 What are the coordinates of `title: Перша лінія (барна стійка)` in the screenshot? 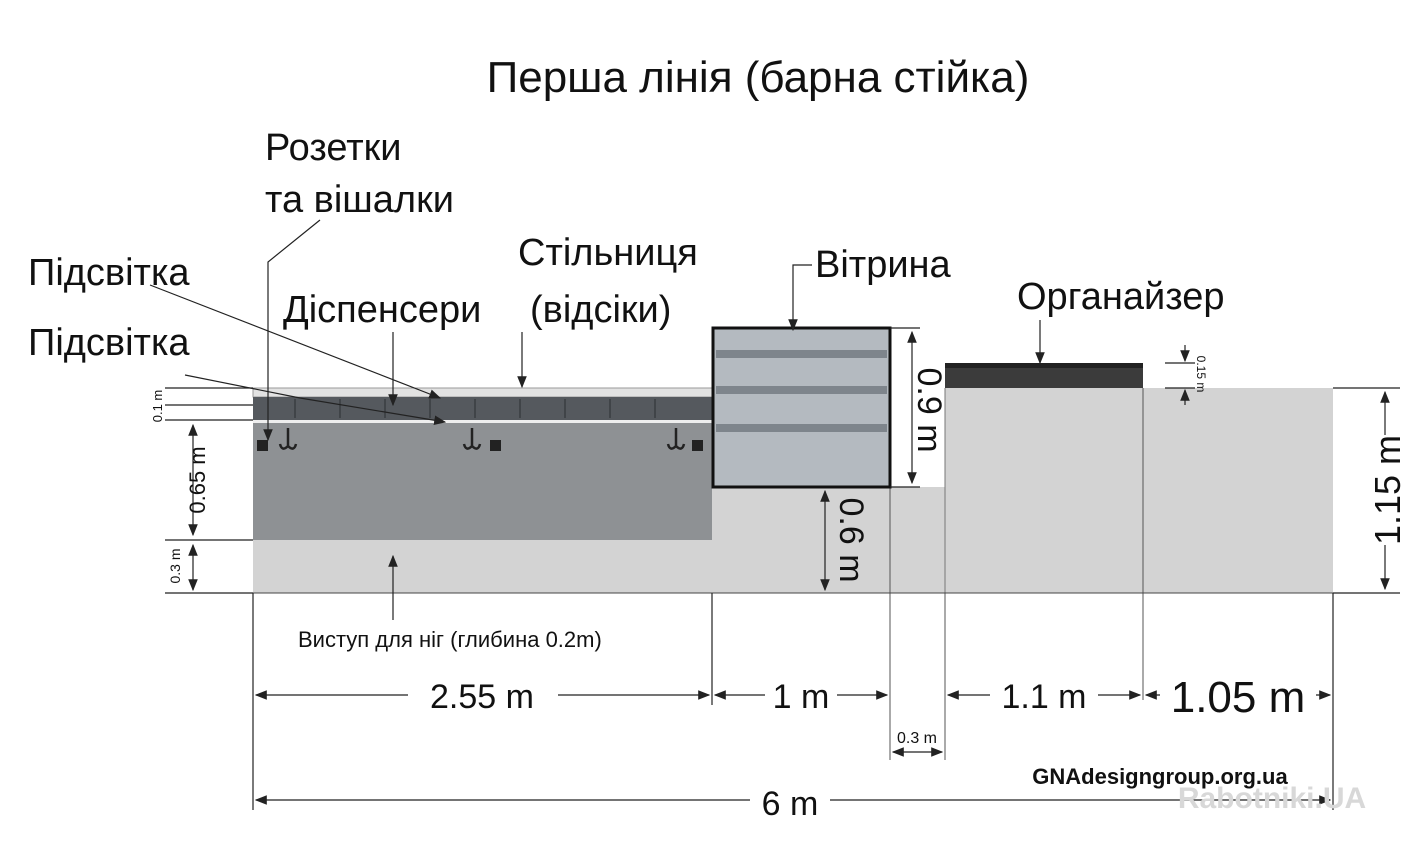 It's located at (758, 77).